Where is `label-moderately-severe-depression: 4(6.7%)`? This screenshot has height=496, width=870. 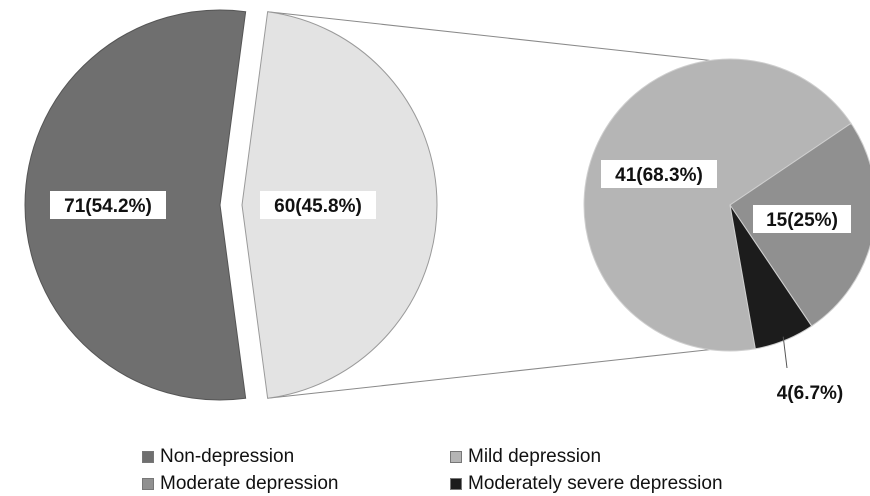 label-moderately-severe-depression: 4(6.7%) is located at coordinates (810, 392).